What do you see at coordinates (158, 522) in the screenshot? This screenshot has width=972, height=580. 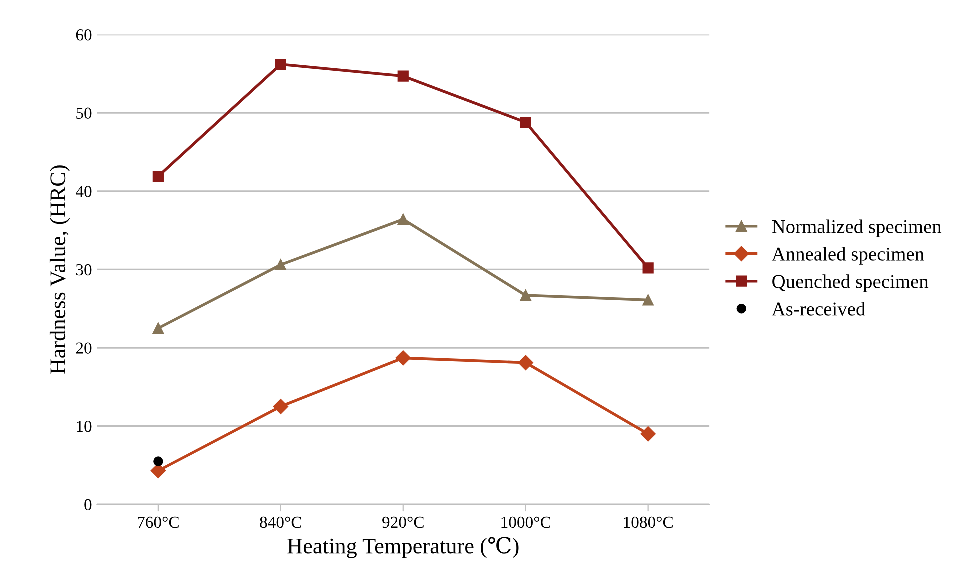 I see `x-tick-label: 760°C` at bounding box center [158, 522].